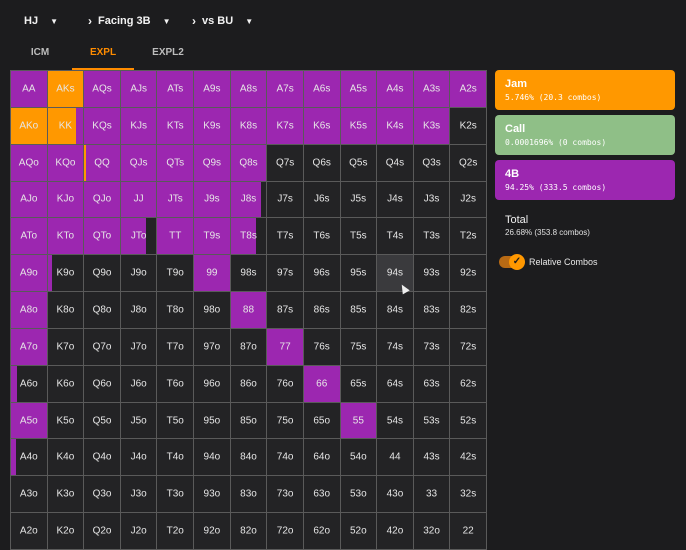  What do you see at coordinates (585, 90) in the screenshot?
I see `jam-action-card: Jam 5.746% (20.3 combos)` at bounding box center [585, 90].